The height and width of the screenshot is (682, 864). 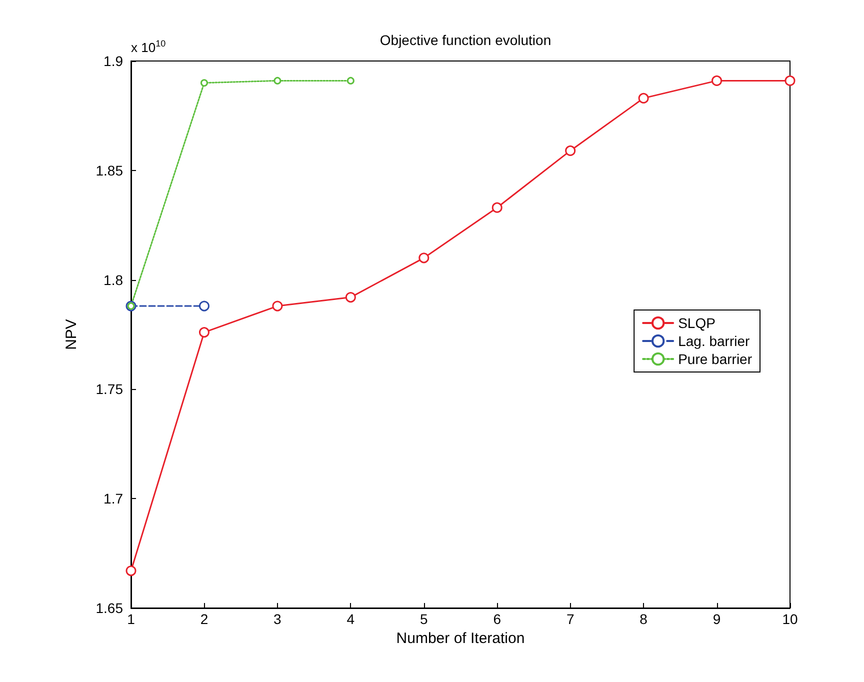 What do you see at coordinates (131, 619) in the screenshot?
I see `x-tick-label: 1` at bounding box center [131, 619].